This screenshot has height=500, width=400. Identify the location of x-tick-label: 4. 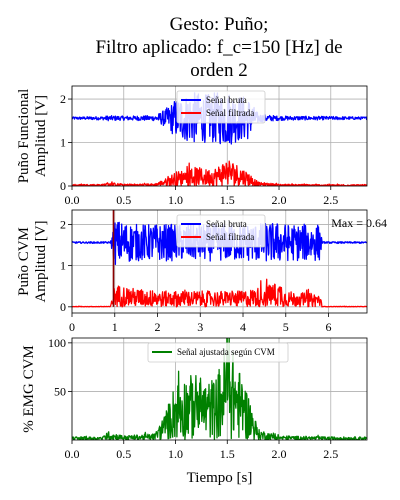
(243, 327).